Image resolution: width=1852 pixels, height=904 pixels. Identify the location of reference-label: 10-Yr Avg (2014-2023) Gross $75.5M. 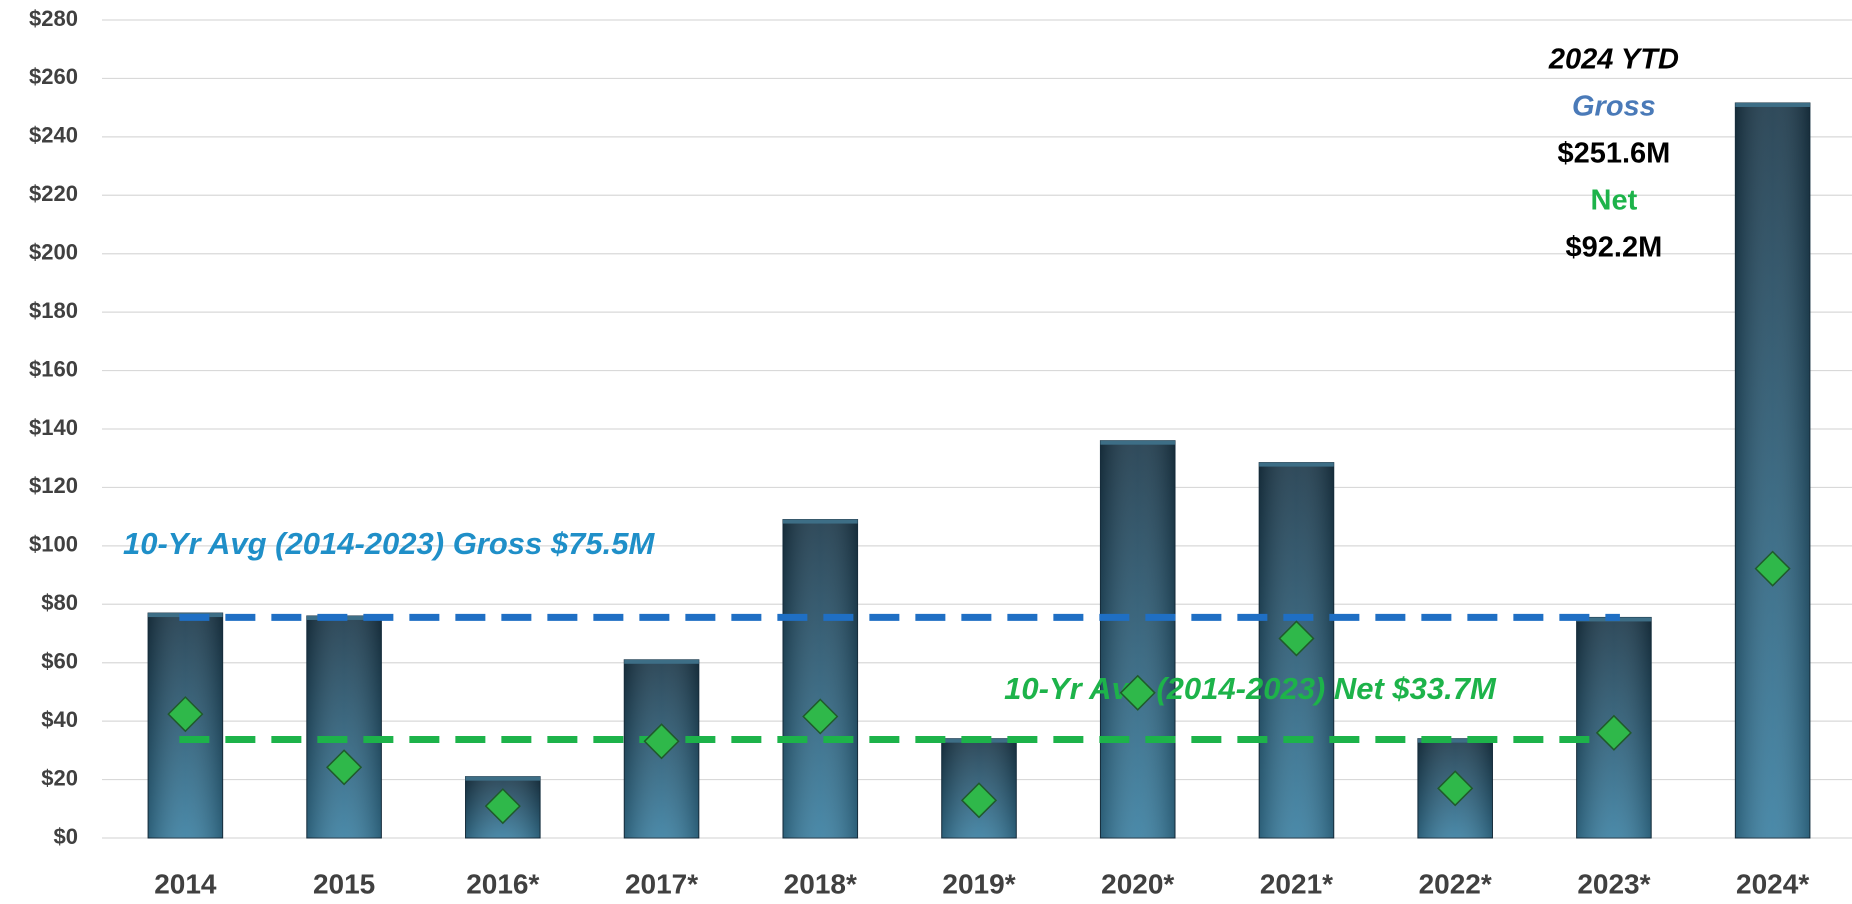
(389, 543).